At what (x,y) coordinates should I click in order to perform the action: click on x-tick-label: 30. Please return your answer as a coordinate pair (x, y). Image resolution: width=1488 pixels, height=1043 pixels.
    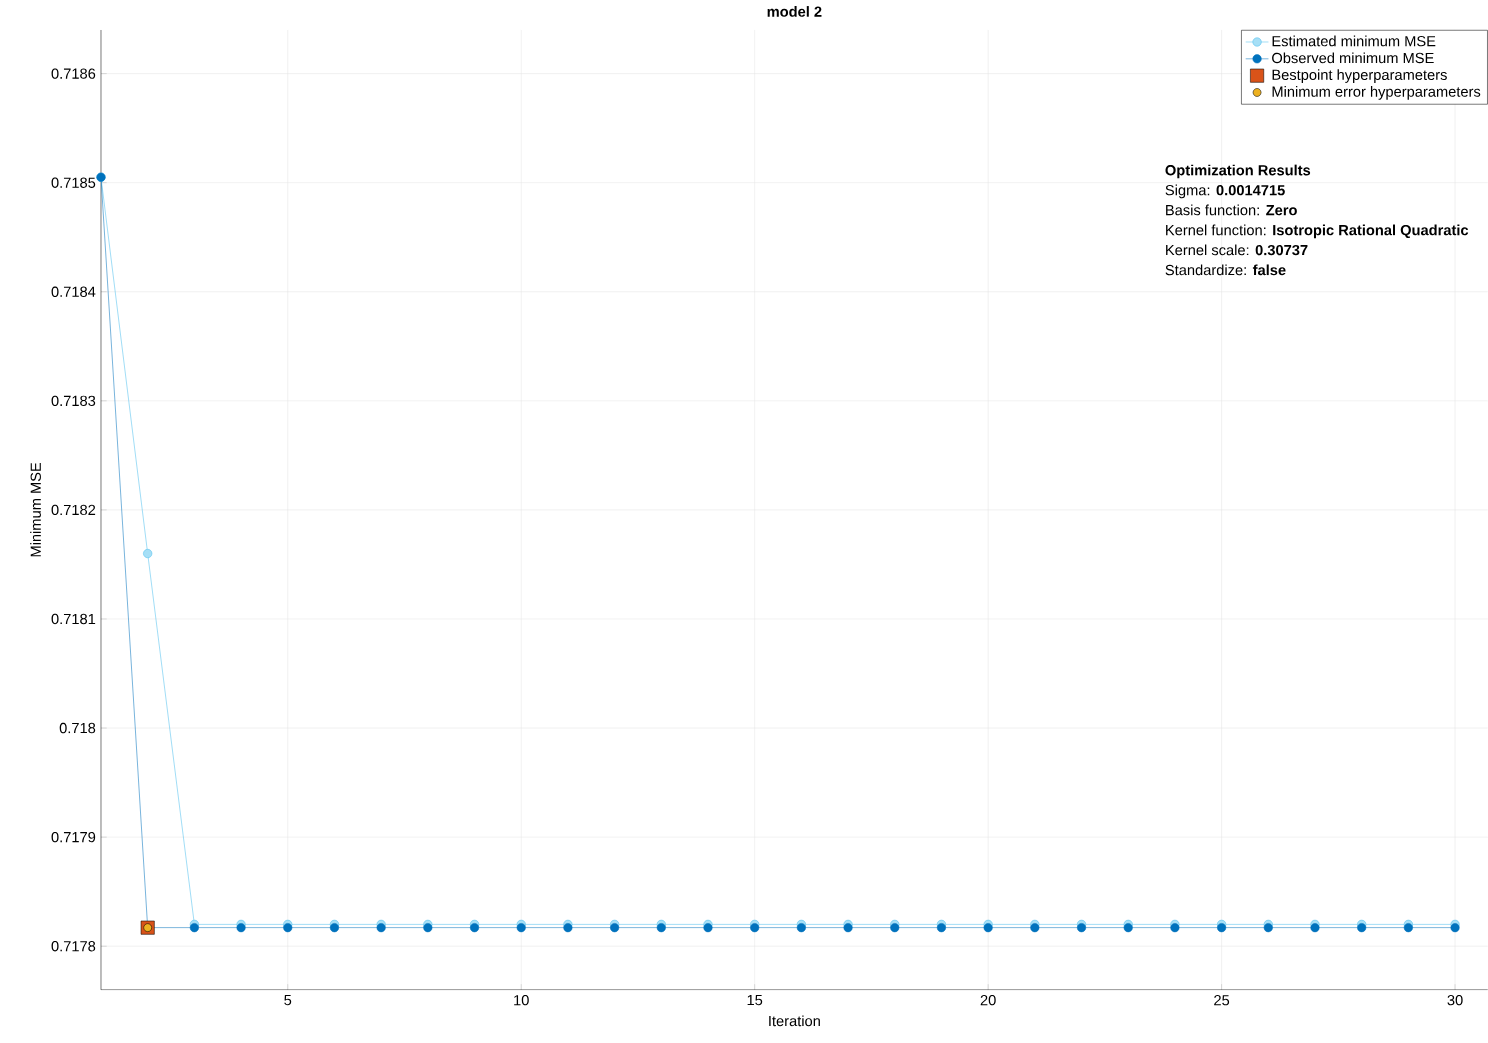
    Looking at the image, I should click on (1455, 1000).